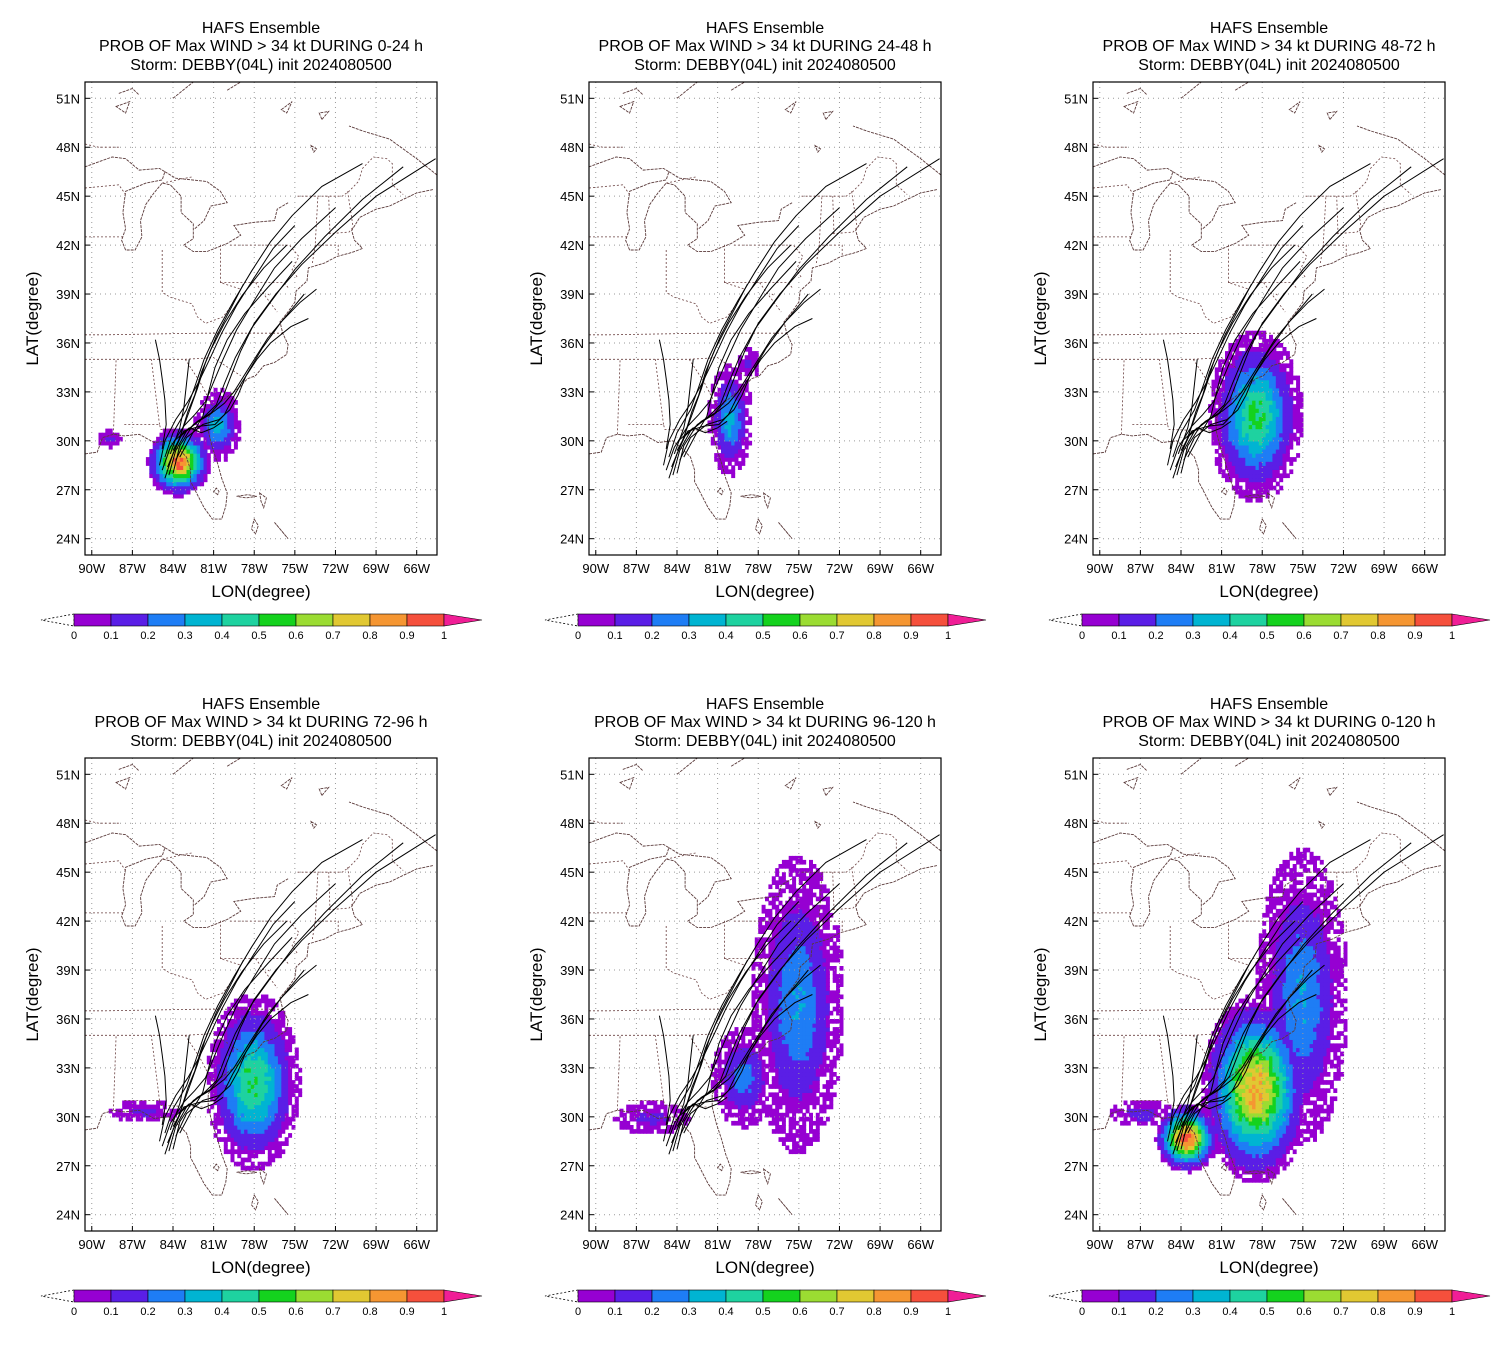 This screenshot has height=1352, width=1512. Describe the element at coordinates (264, 937) in the screenshot. I see `state-border` at that location.